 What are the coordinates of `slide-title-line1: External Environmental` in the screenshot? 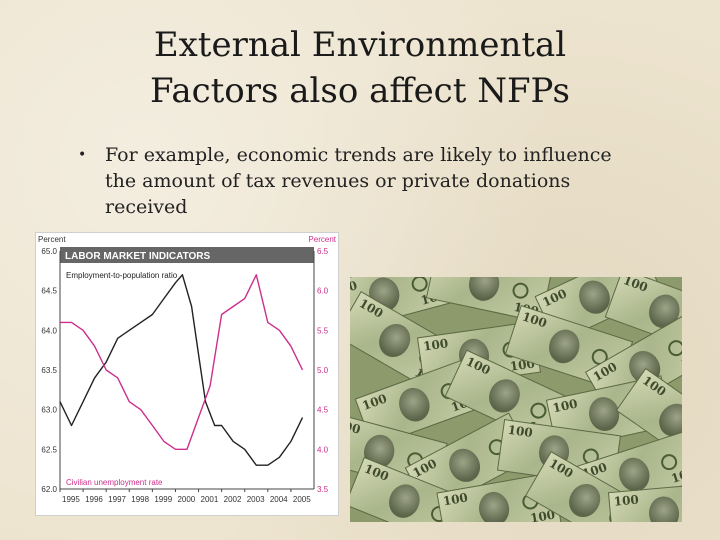 It's located at (360, 45).